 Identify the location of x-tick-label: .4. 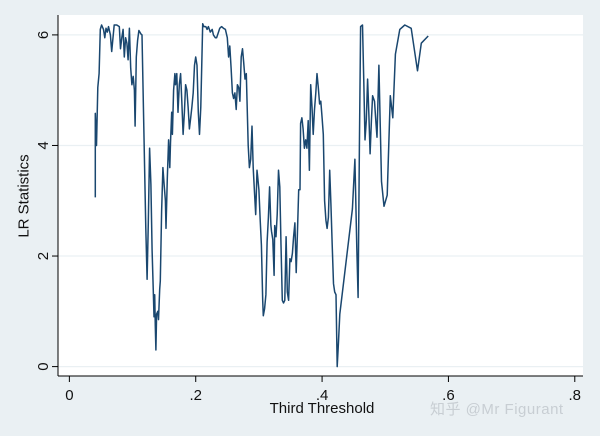
(322, 395).